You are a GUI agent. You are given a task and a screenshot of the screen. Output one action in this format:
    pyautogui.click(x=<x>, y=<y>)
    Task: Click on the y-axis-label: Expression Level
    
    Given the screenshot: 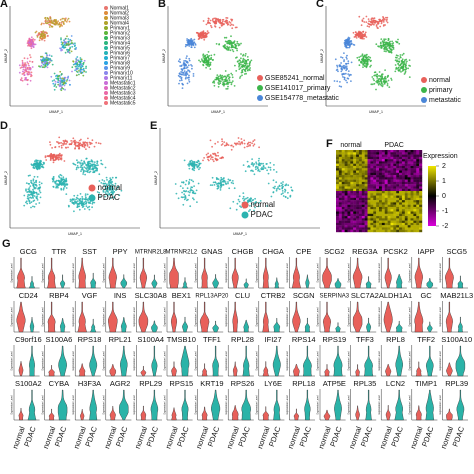 What is the action you would take?
    pyautogui.click(x=12, y=360)
    